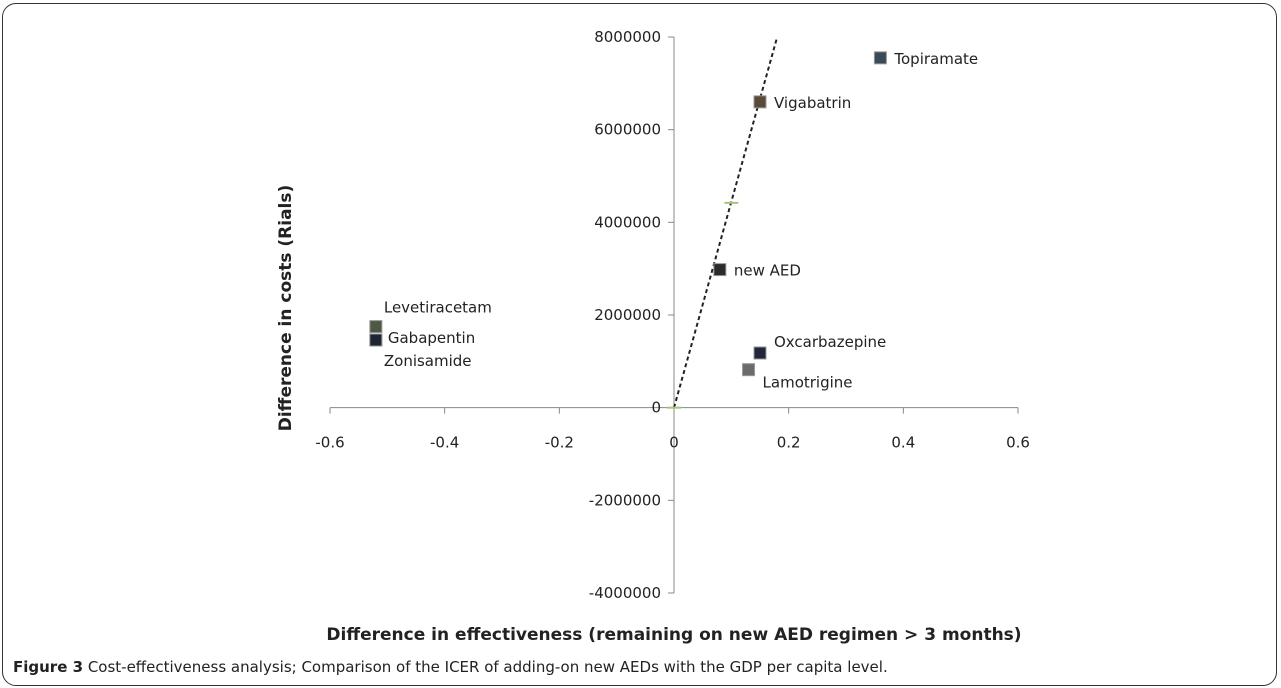 The image size is (1281, 688). What do you see at coordinates (376, 340) in the screenshot?
I see `point-marker-zonisamide` at bounding box center [376, 340].